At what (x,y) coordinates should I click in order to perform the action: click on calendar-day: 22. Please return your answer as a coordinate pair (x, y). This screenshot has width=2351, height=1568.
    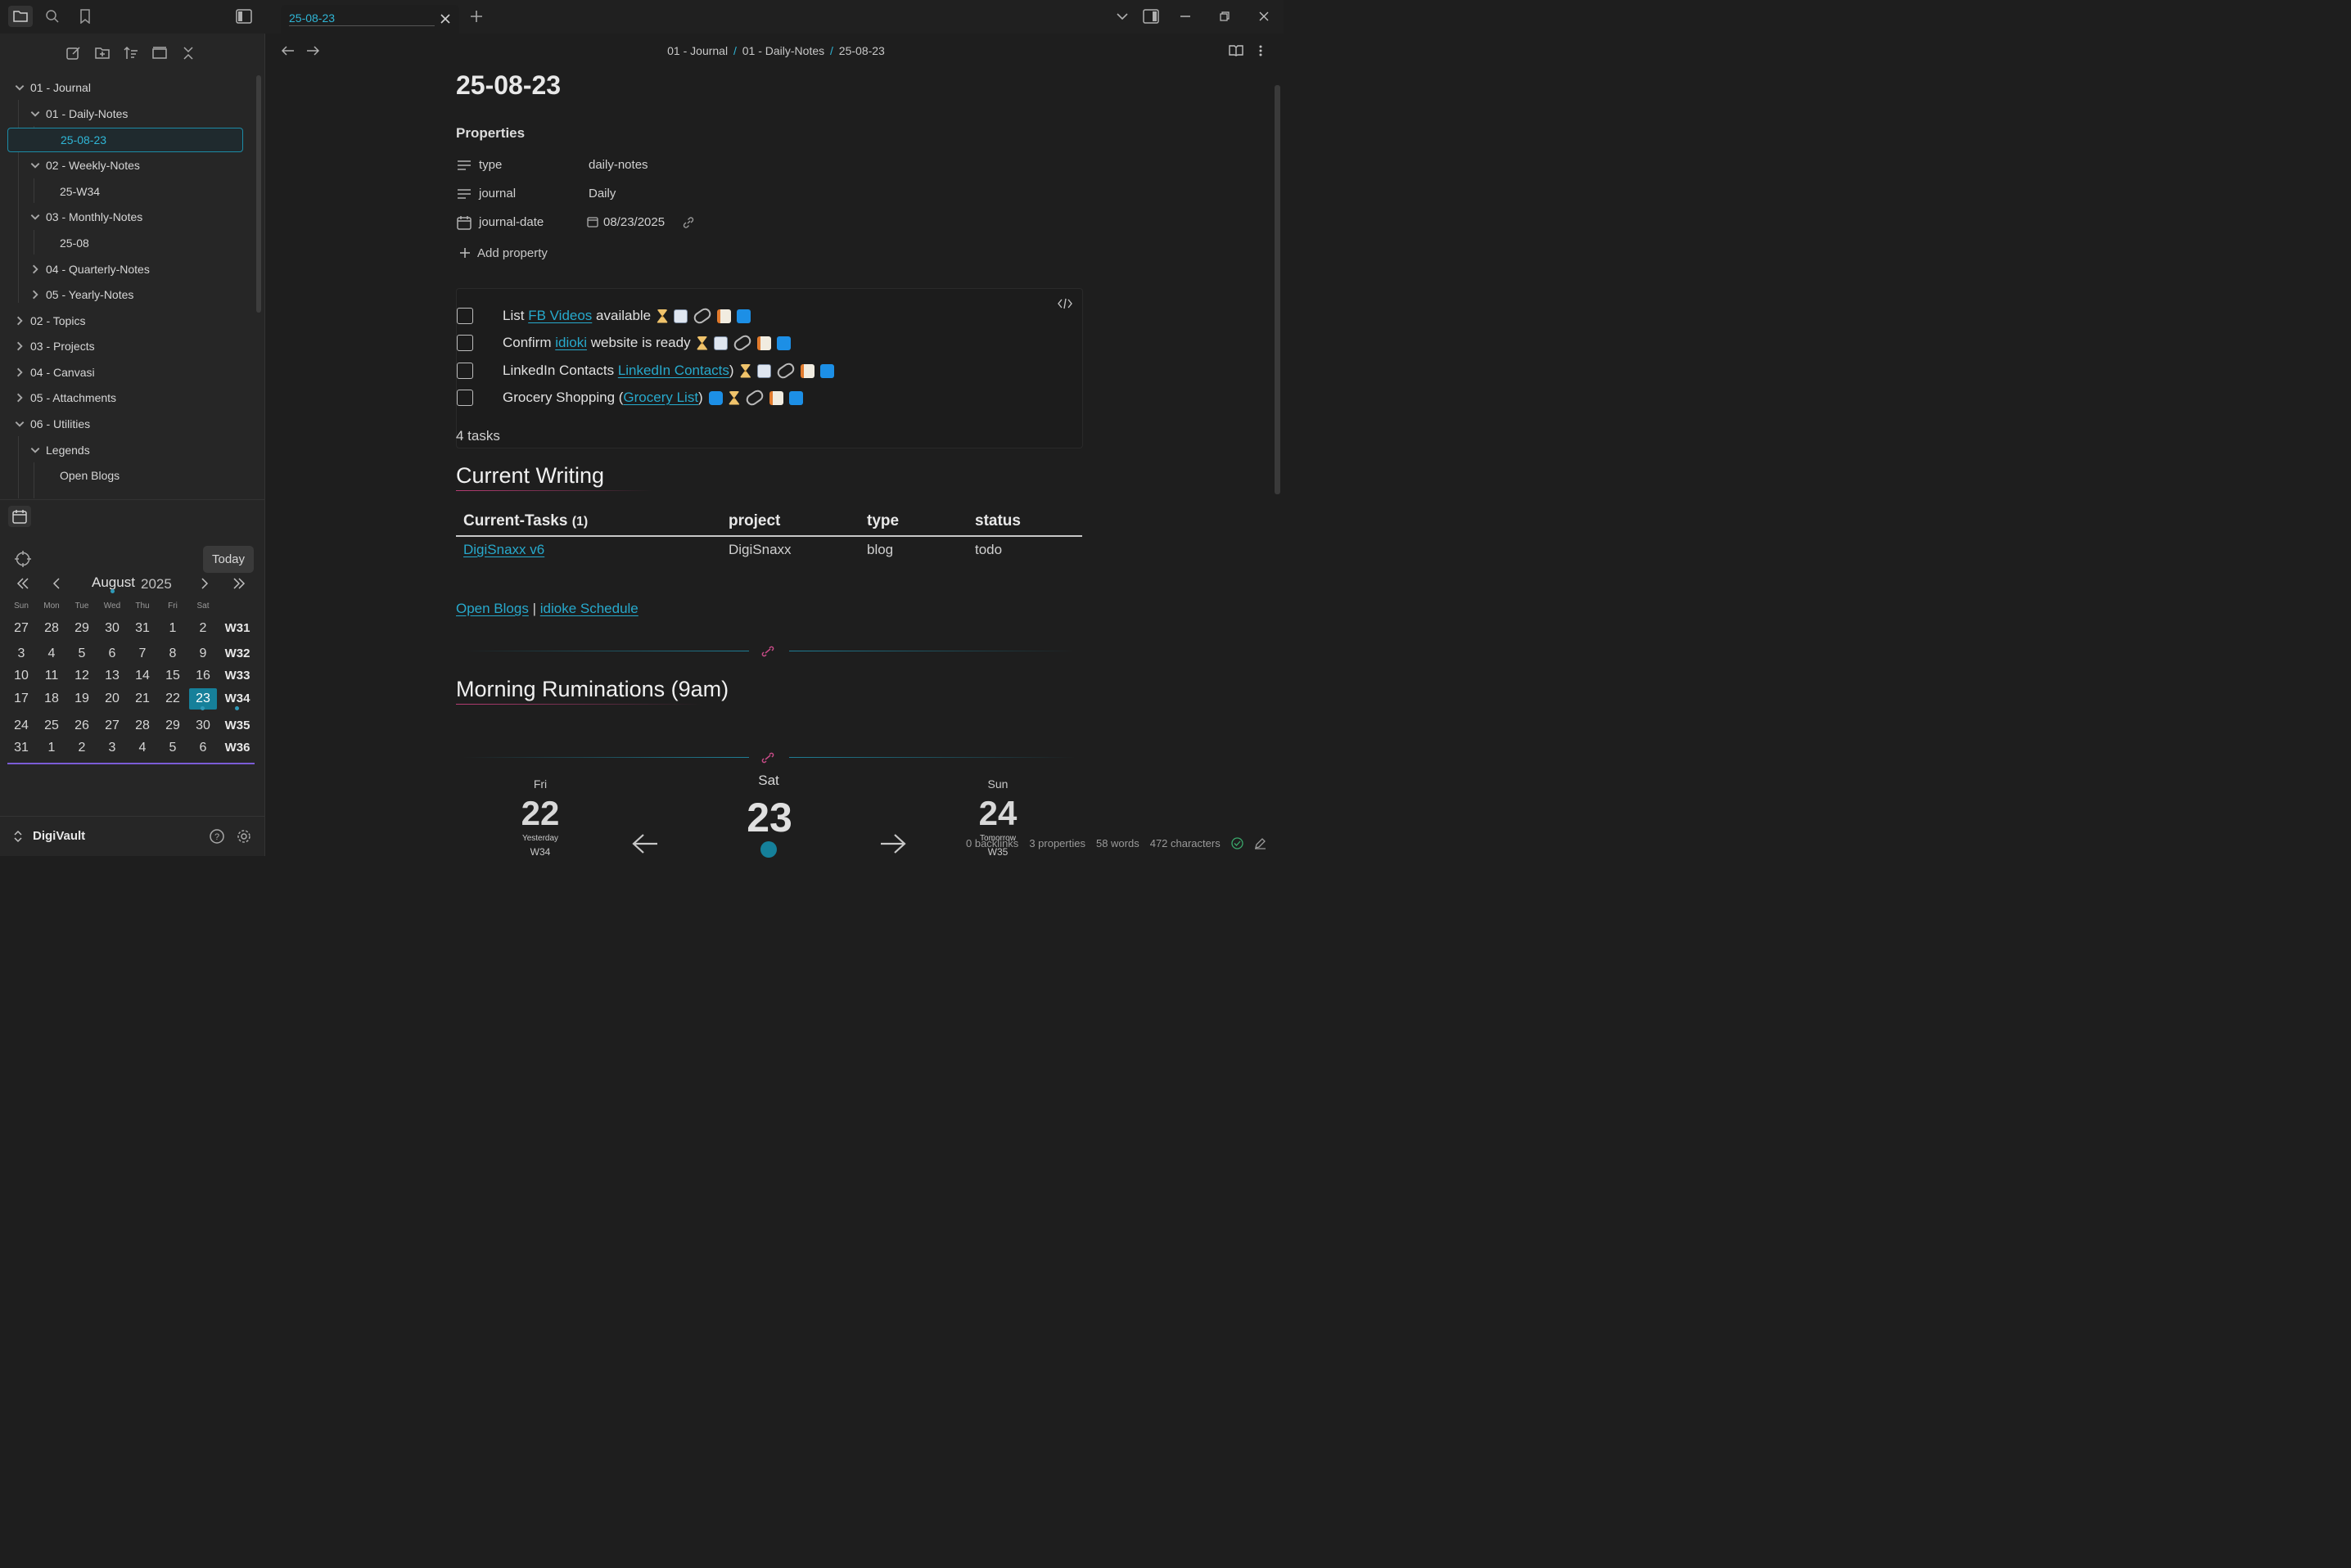
    Looking at the image, I should click on (172, 698).